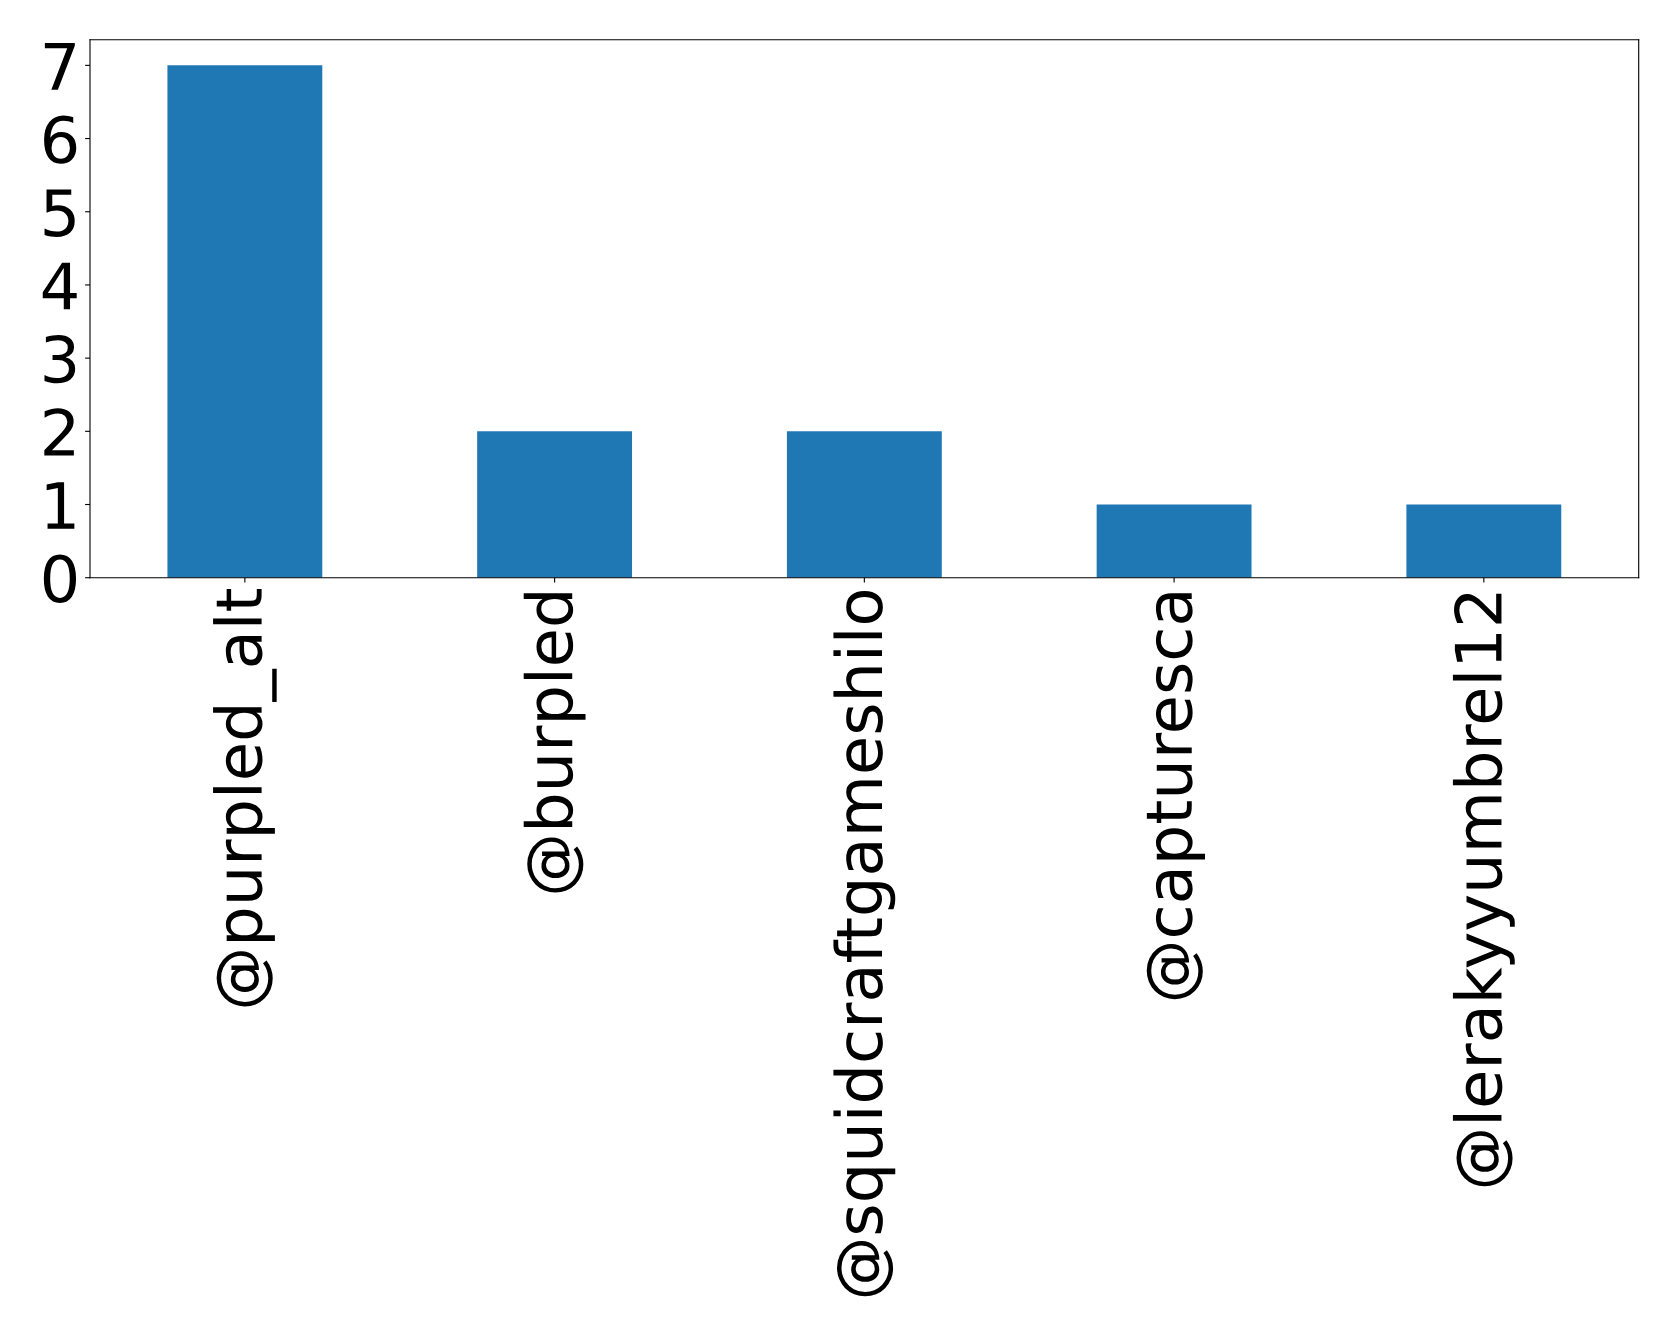 The image size is (1679, 1325). I want to click on x-tick-label: @squidcraftgameshilo, so click(864, 943).